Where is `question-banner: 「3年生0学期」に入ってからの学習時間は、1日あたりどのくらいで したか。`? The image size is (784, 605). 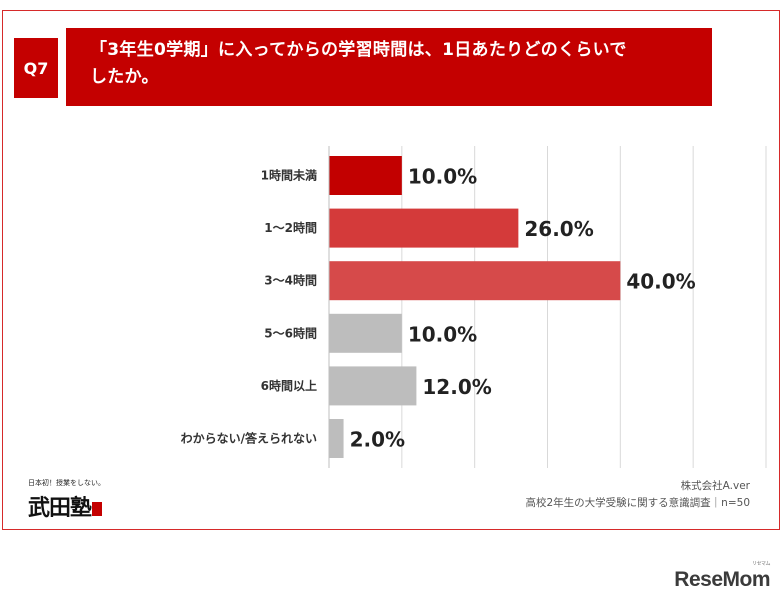 question-banner: 「3年生0学期」に入ってからの学習時間は、1日あたりどのくらいで したか。 is located at coordinates (389, 67).